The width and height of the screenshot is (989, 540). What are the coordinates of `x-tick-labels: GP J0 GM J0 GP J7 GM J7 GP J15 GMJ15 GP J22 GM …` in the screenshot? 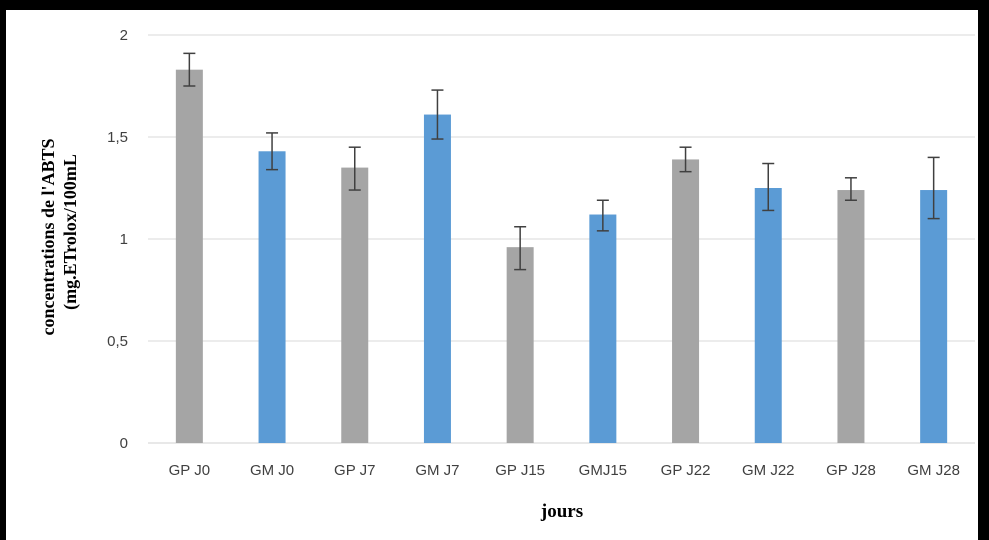 It's located at (564, 470).